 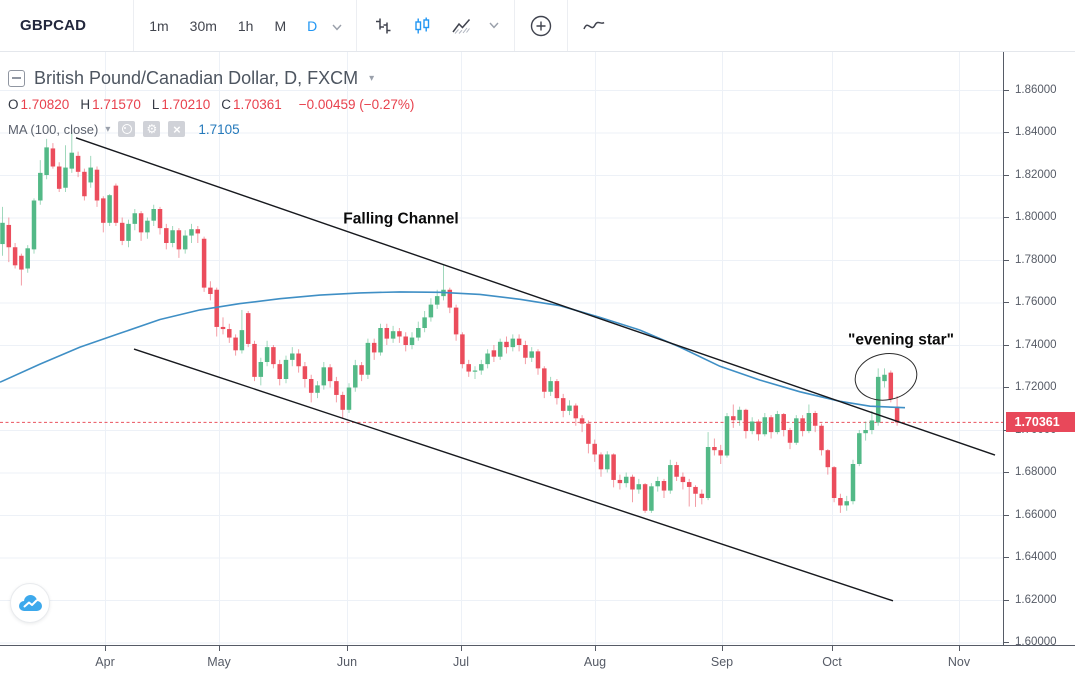 What do you see at coordinates (246, 26) in the screenshot?
I see `interval-button-1h: 1h` at bounding box center [246, 26].